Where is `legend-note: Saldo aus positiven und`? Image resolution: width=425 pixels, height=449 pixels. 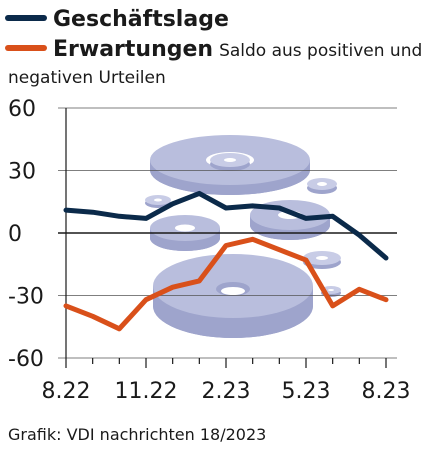
legend-note: Saldo aus positiven und is located at coordinates (320, 51).